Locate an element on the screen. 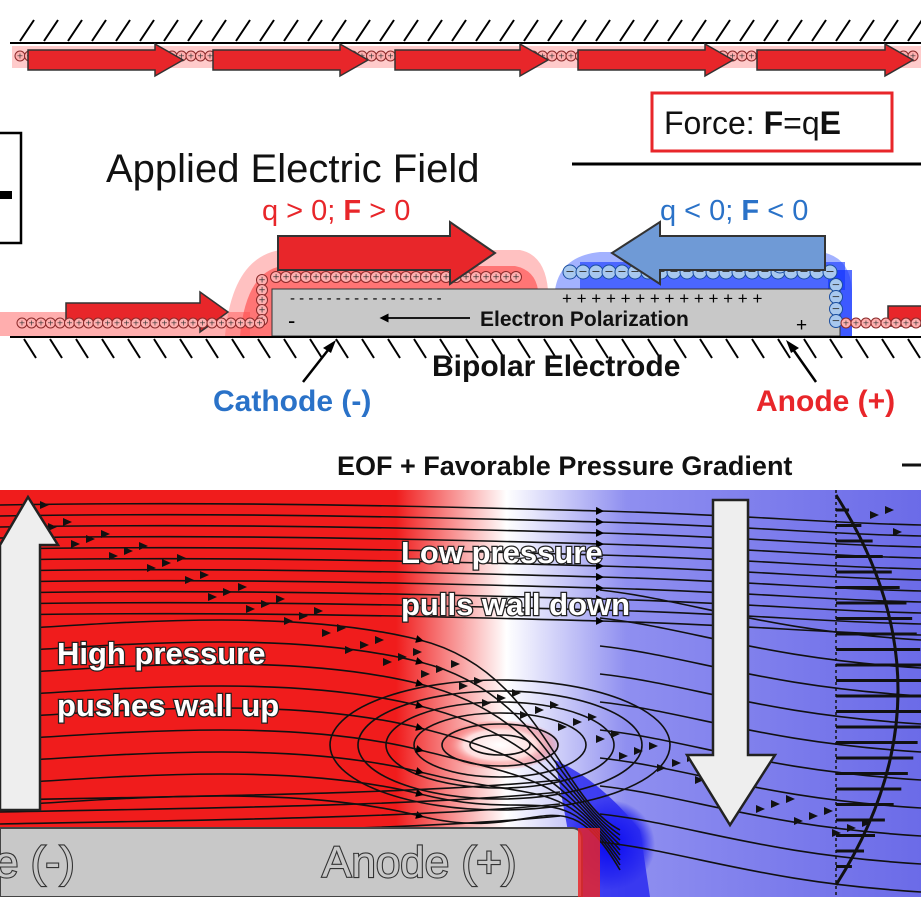  pressure-down-arrow is located at coordinates (731, 663).